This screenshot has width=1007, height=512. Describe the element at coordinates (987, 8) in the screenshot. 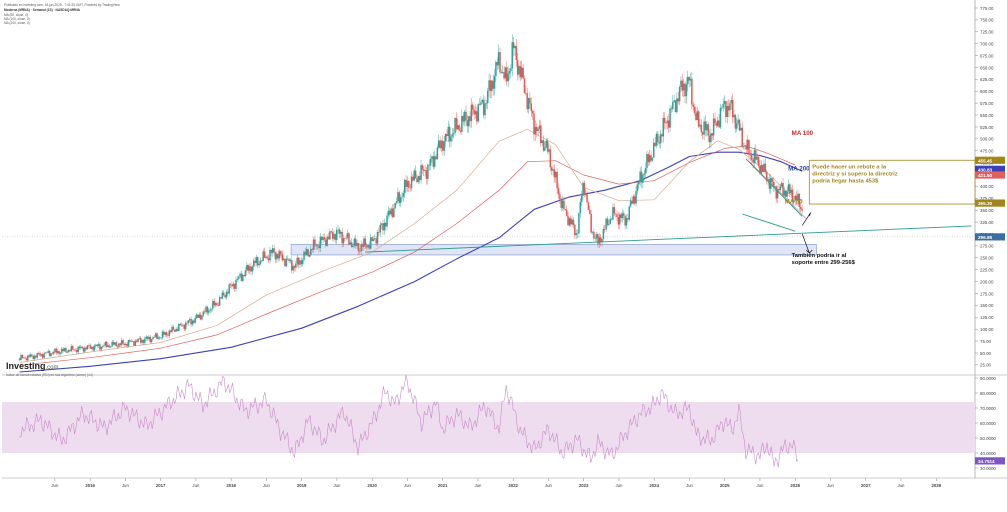

I see `price-tick-label: 775.00` at that location.